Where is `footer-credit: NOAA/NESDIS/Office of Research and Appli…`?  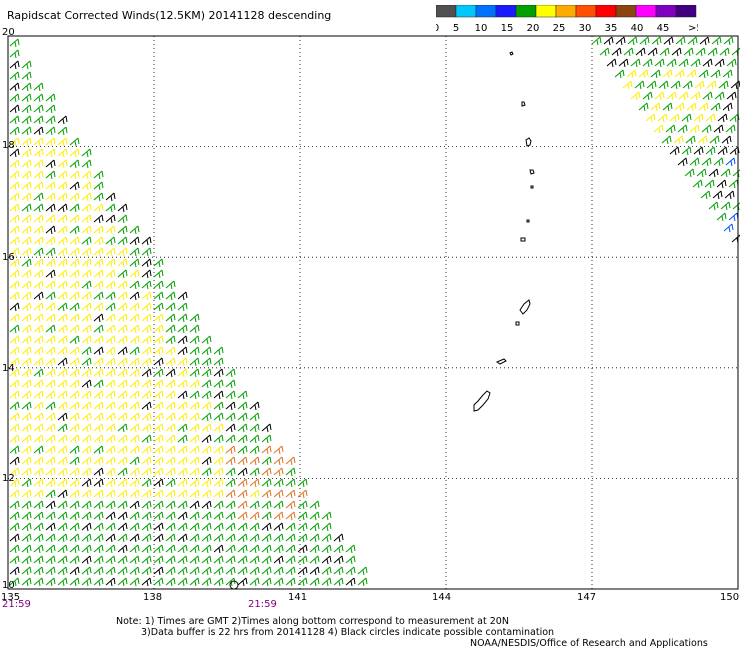 footer-credit: NOAA/NESDIS/Office of Research and Appli… is located at coordinates (589, 643).